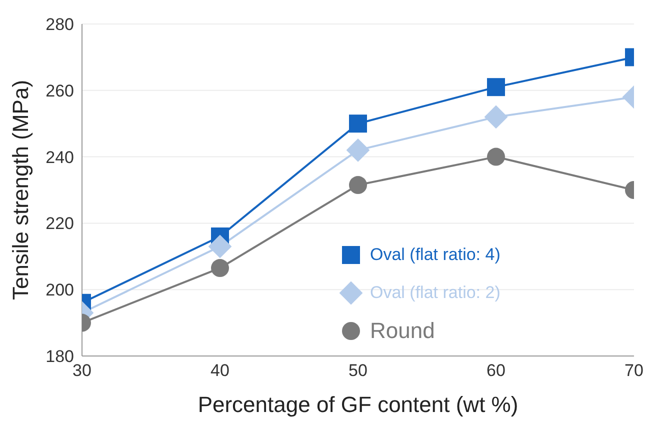 Image resolution: width=665 pixels, height=433 pixels. Describe the element at coordinates (60, 24) in the screenshot. I see `y-tick-label: 280` at that location.